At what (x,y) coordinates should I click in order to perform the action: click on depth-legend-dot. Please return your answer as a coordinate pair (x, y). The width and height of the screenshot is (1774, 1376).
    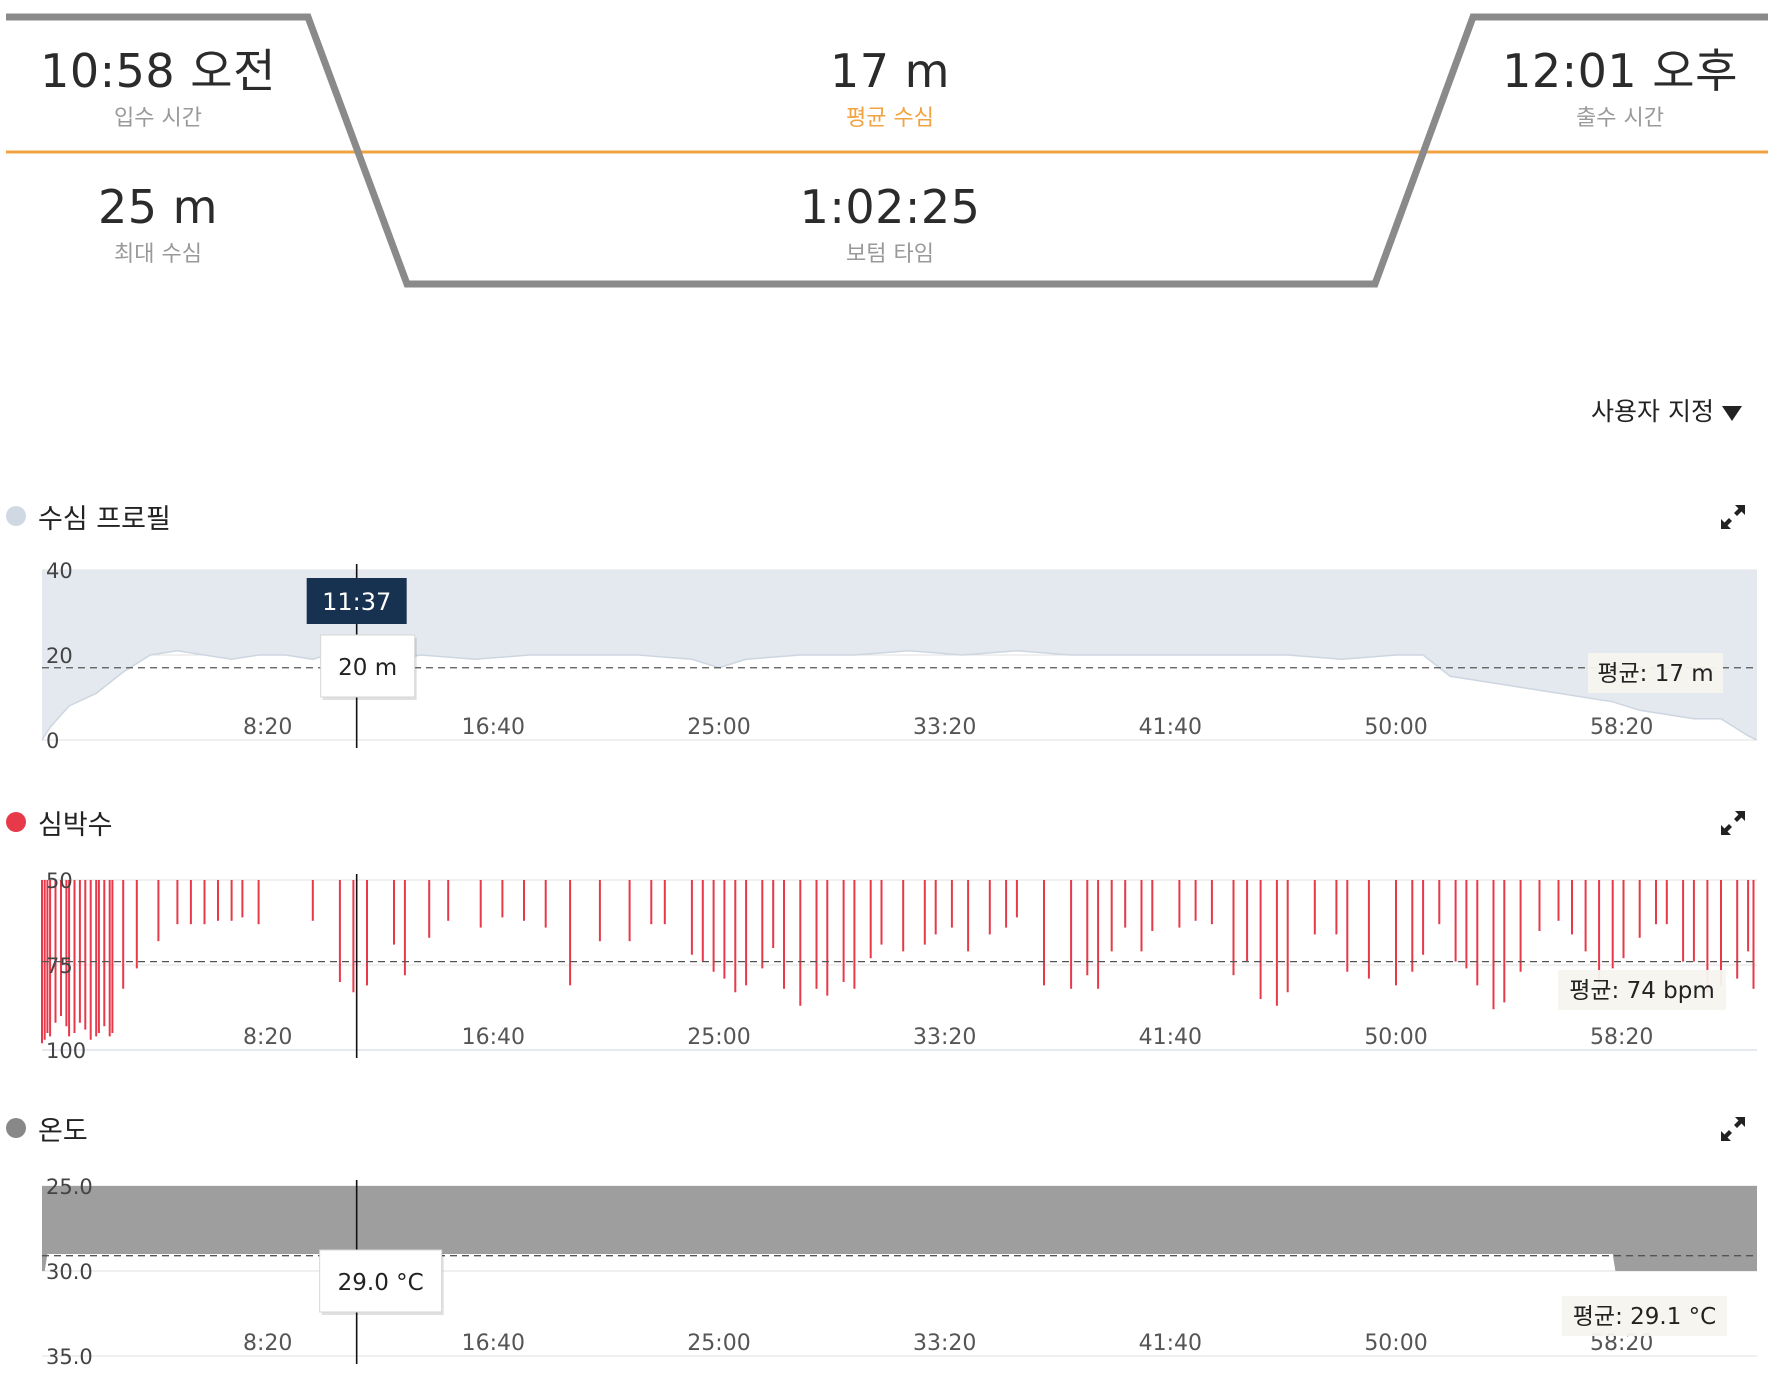
    Looking at the image, I should click on (16, 516).